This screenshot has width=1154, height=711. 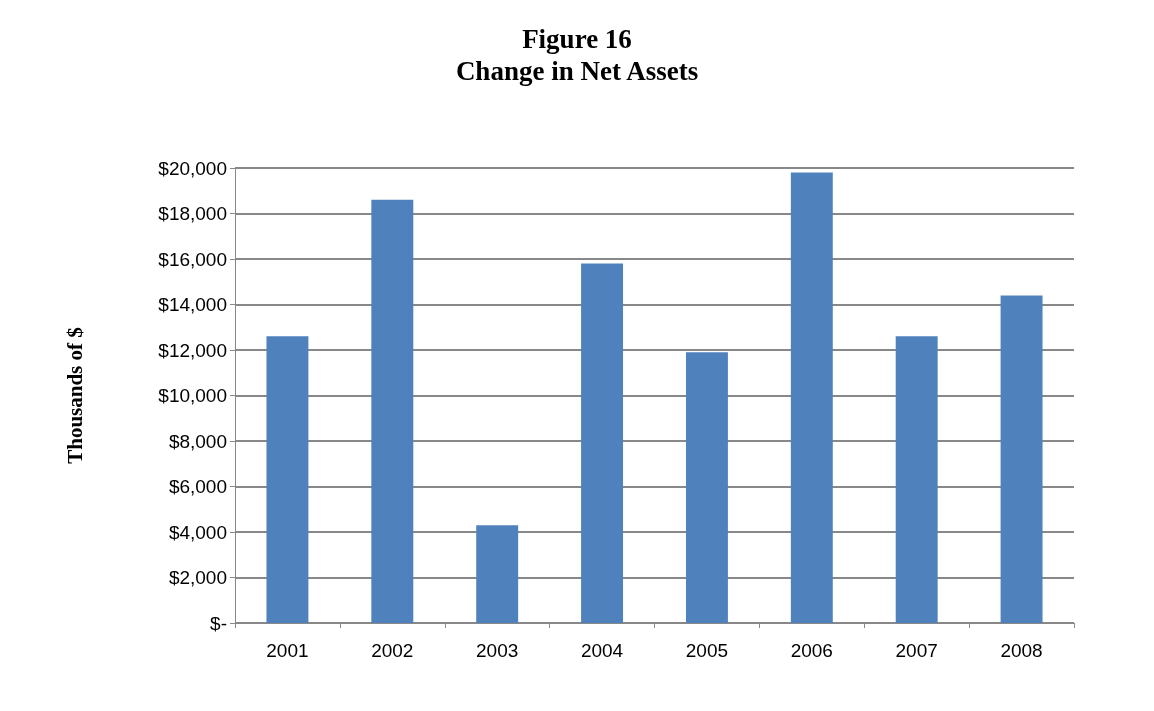 What do you see at coordinates (197, 441) in the screenshot?
I see `y-tick-label: $8,000` at bounding box center [197, 441].